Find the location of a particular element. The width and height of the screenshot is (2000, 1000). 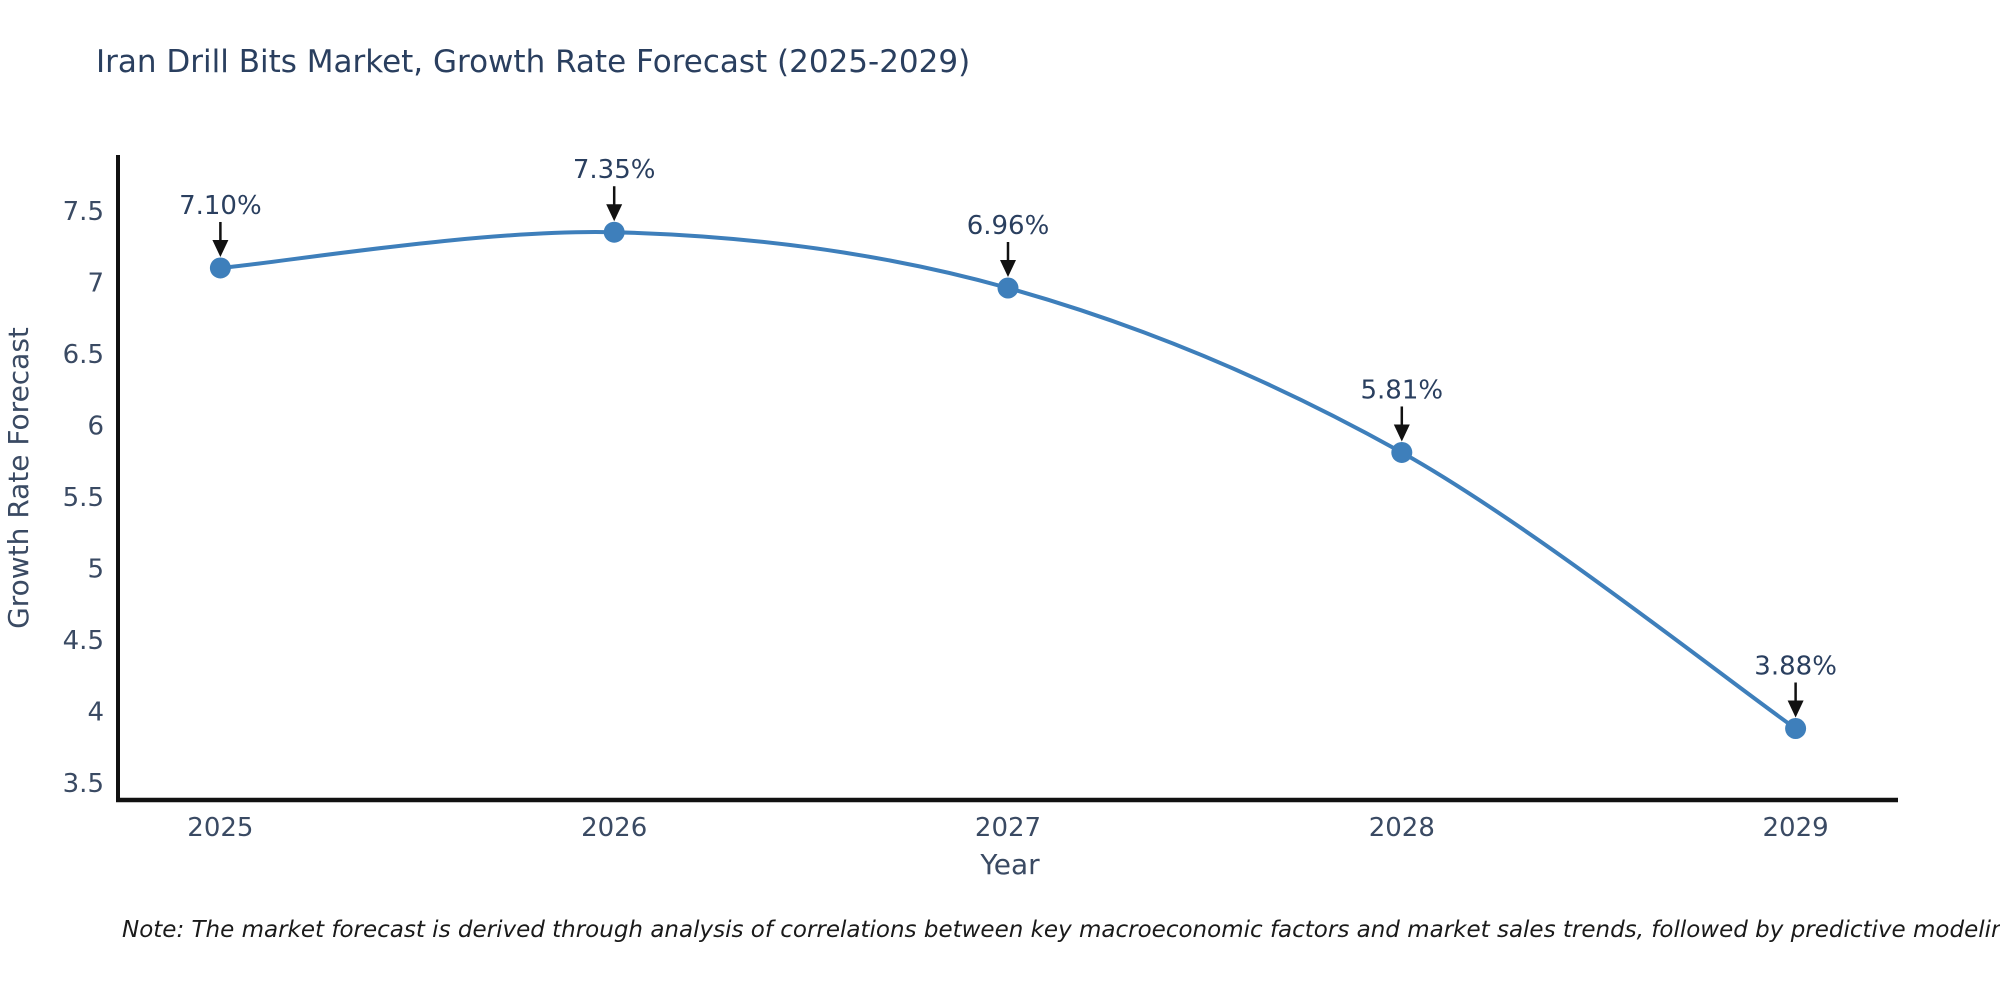

x-tick-label: 2026 is located at coordinates (614, 828).